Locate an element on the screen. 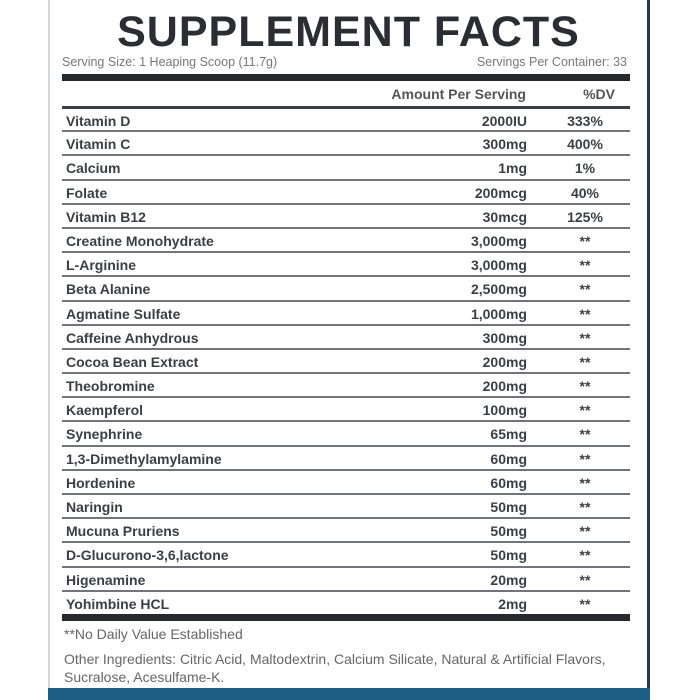 The height and width of the screenshot is (700, 700). nutrient-name: Yohimbine HCL is located at coordinates (118, 603).